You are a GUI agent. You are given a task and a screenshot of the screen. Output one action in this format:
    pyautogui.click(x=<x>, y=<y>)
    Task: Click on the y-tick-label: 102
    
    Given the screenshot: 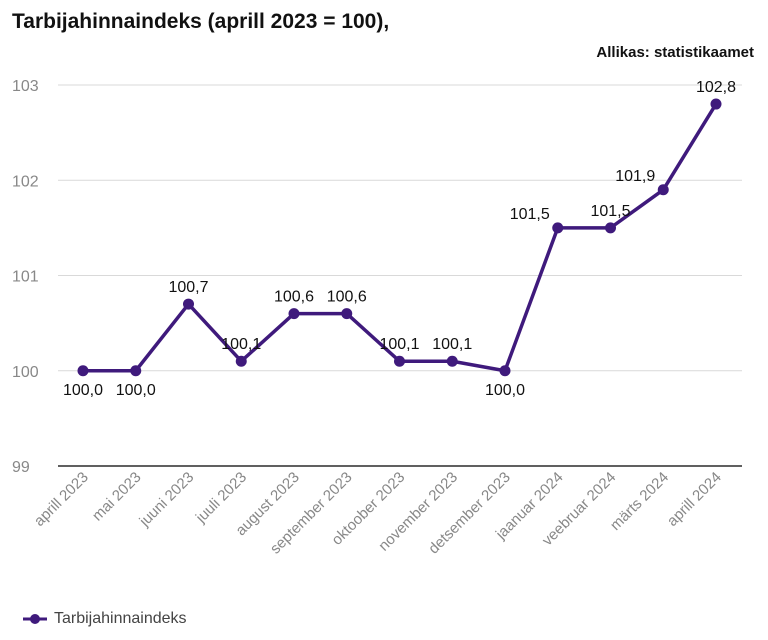 What is the action you would take?
    pyautogui.click(x=25, y=181)
    